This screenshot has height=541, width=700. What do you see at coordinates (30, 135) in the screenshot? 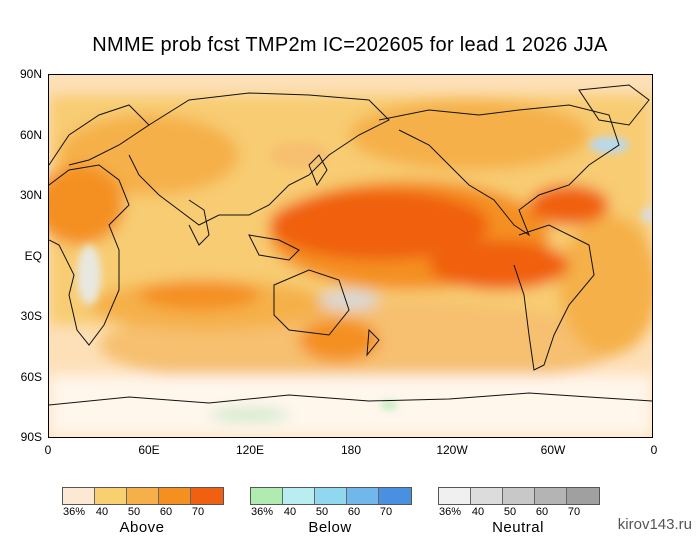
I see `lat-label-60n: 60N` at bounding box center [30, 135].